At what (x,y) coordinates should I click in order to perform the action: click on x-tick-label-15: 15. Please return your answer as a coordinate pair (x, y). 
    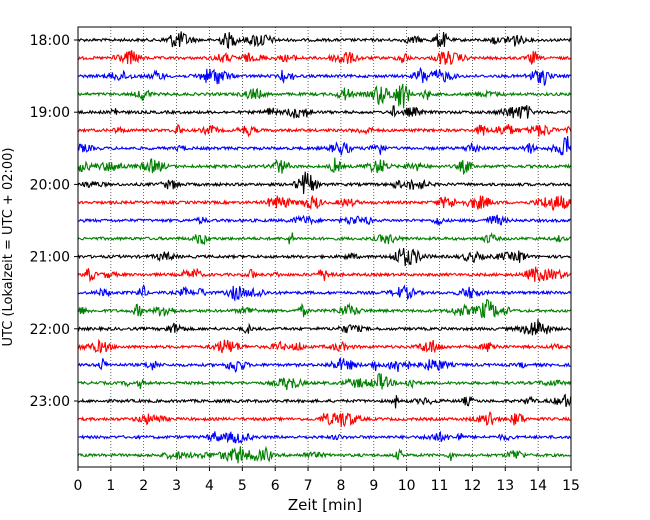
    Looking at the image, I should click on (571, 486).